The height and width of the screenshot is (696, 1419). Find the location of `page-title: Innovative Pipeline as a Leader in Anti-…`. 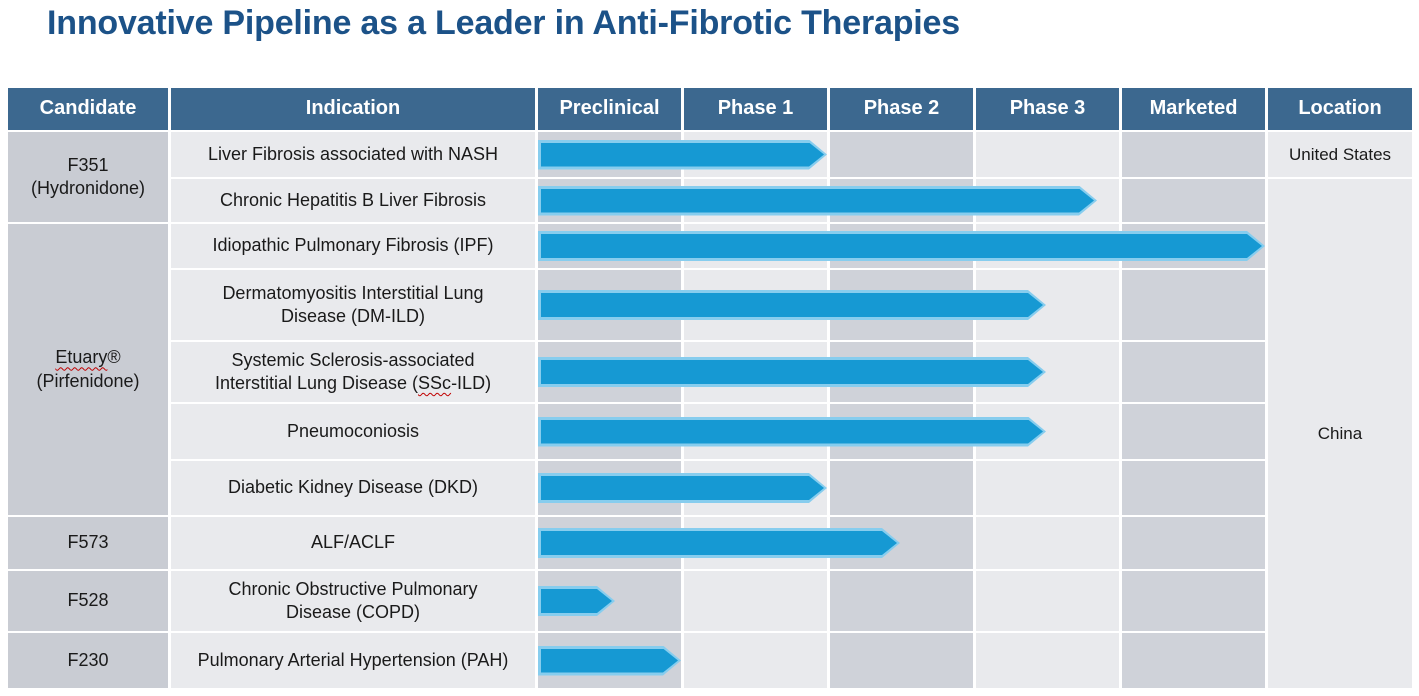

page-title: Innovative Pipeline as a Leader in Anti-… is located at coordinates (503, 23).